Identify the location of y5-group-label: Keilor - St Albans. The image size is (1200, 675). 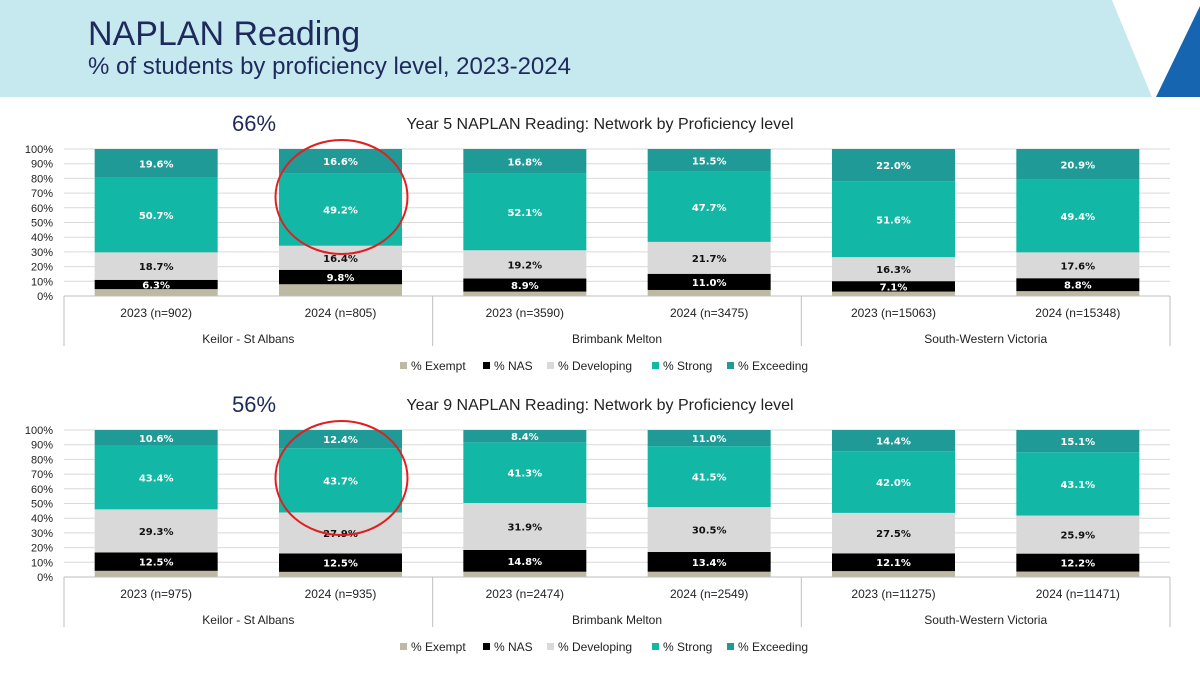
(248, 339).